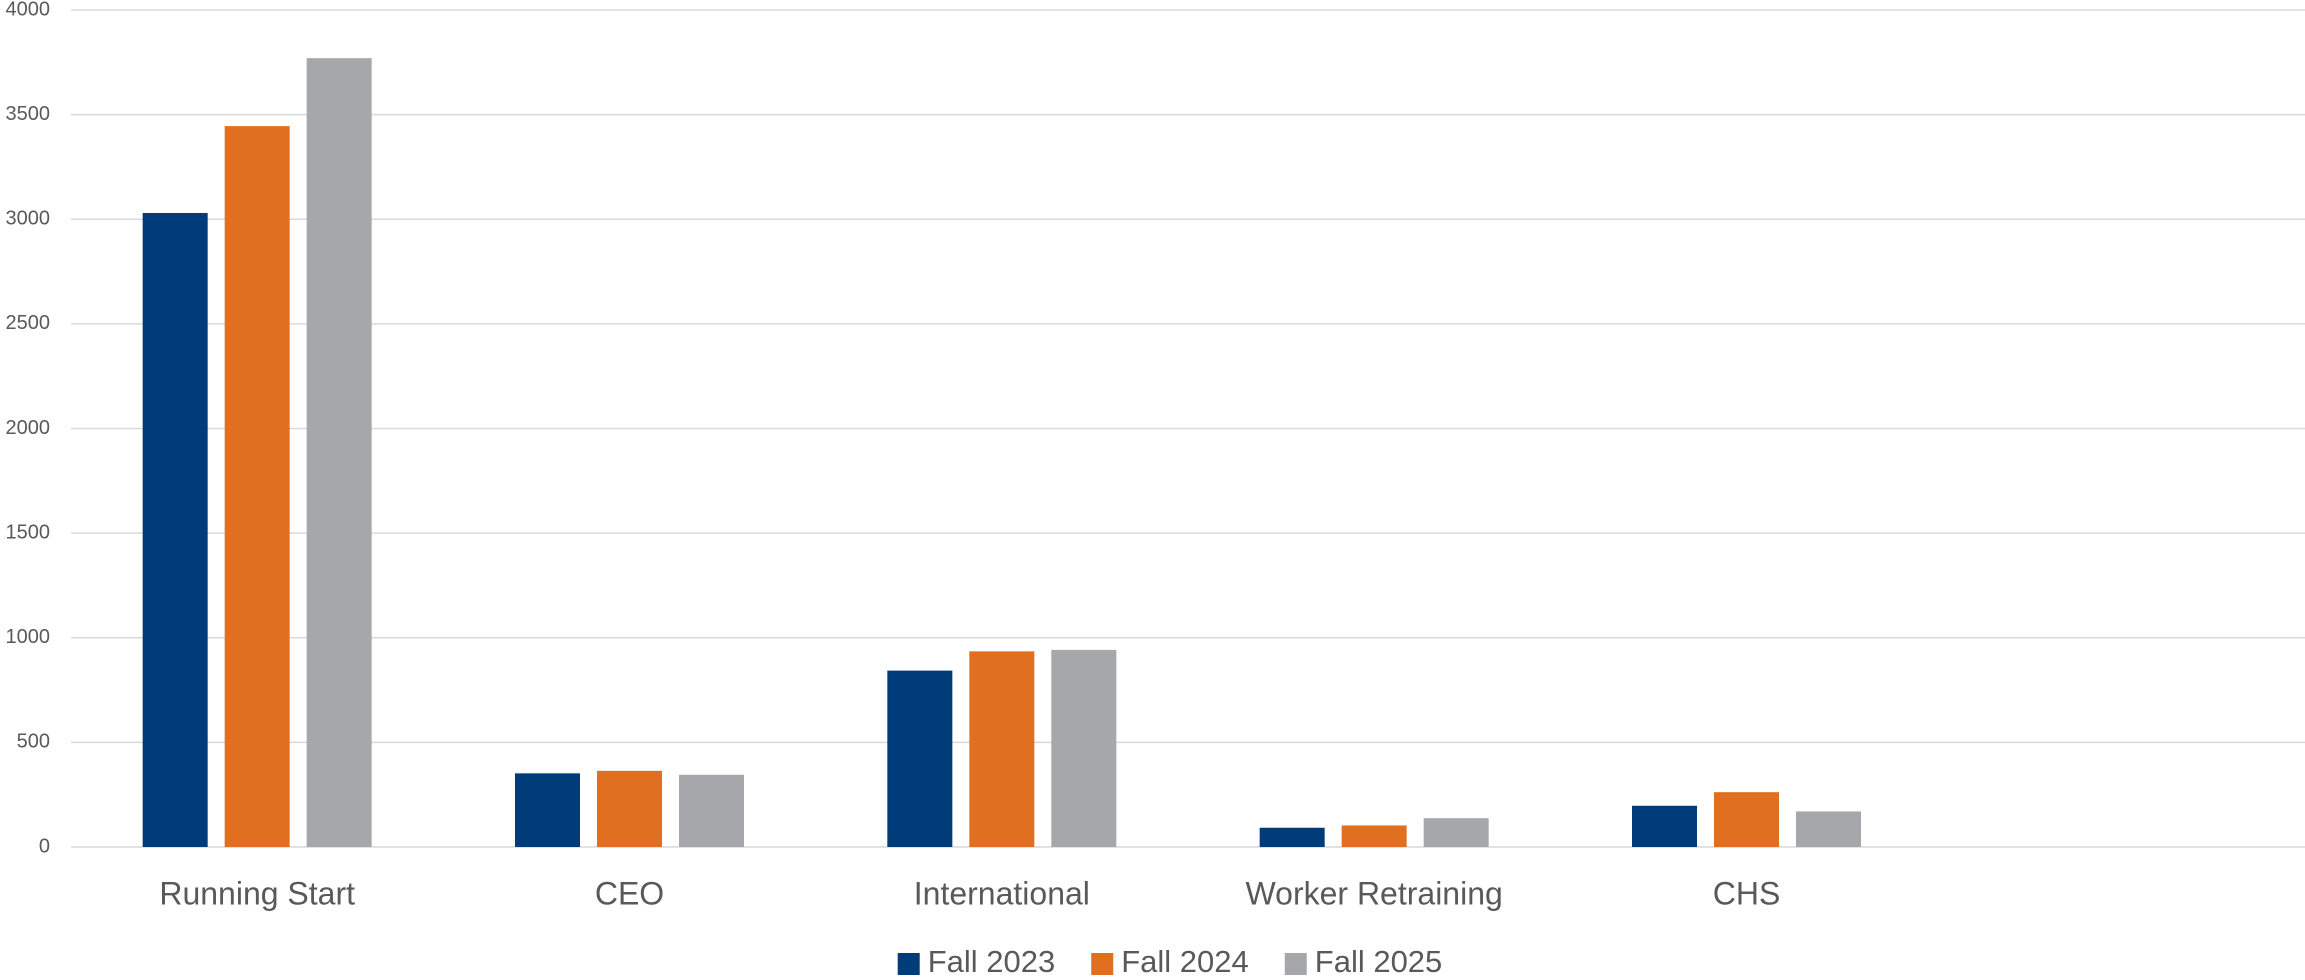 Image resolution: width=2305 pixels, height=980 pixels. What do you see at coordinates (1374, 893) in the screenshot?
I see `x-tick-label: Worker Retraining` at bounding box center [1374, 893].